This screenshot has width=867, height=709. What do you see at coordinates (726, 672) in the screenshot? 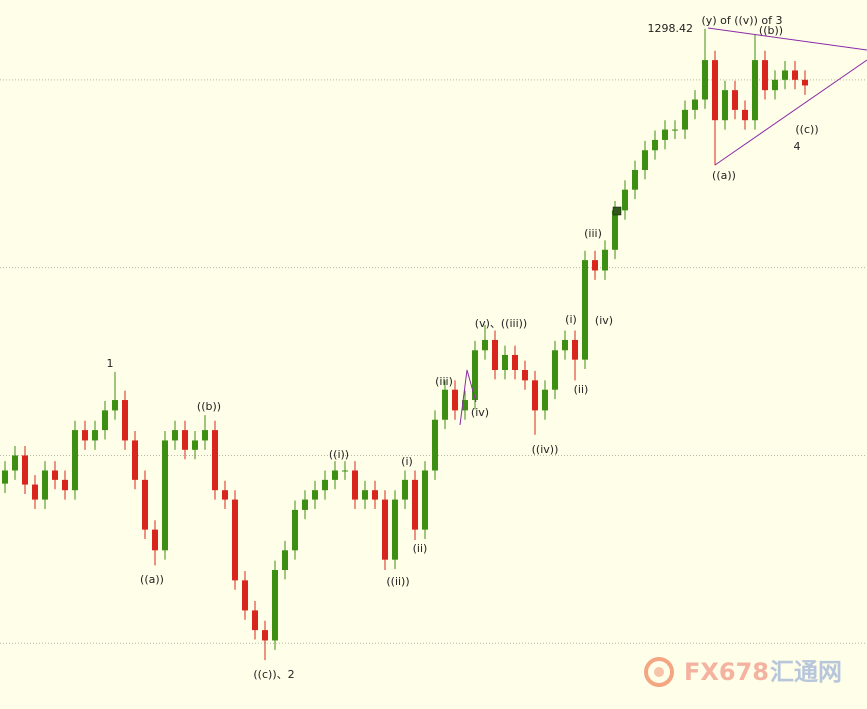
I see `watermark-brand: FX678` at bounding box center [726, 672].